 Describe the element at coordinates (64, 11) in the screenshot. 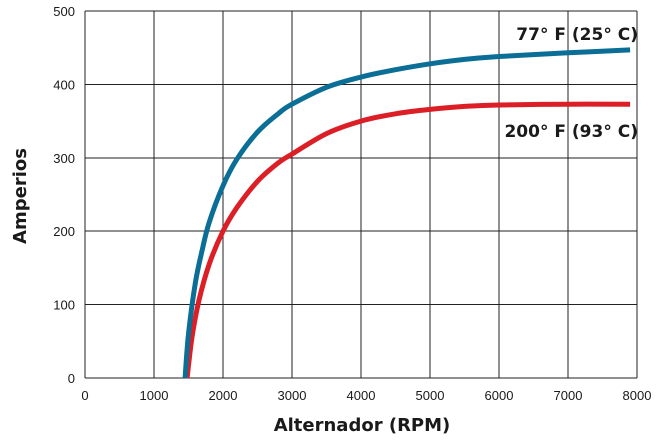

I see `y-tick-label-500: 500` at that location.